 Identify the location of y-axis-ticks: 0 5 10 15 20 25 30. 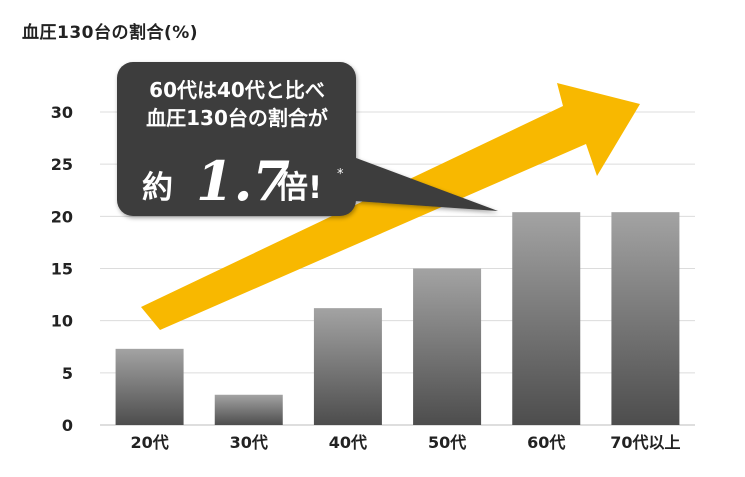
(62, 269).